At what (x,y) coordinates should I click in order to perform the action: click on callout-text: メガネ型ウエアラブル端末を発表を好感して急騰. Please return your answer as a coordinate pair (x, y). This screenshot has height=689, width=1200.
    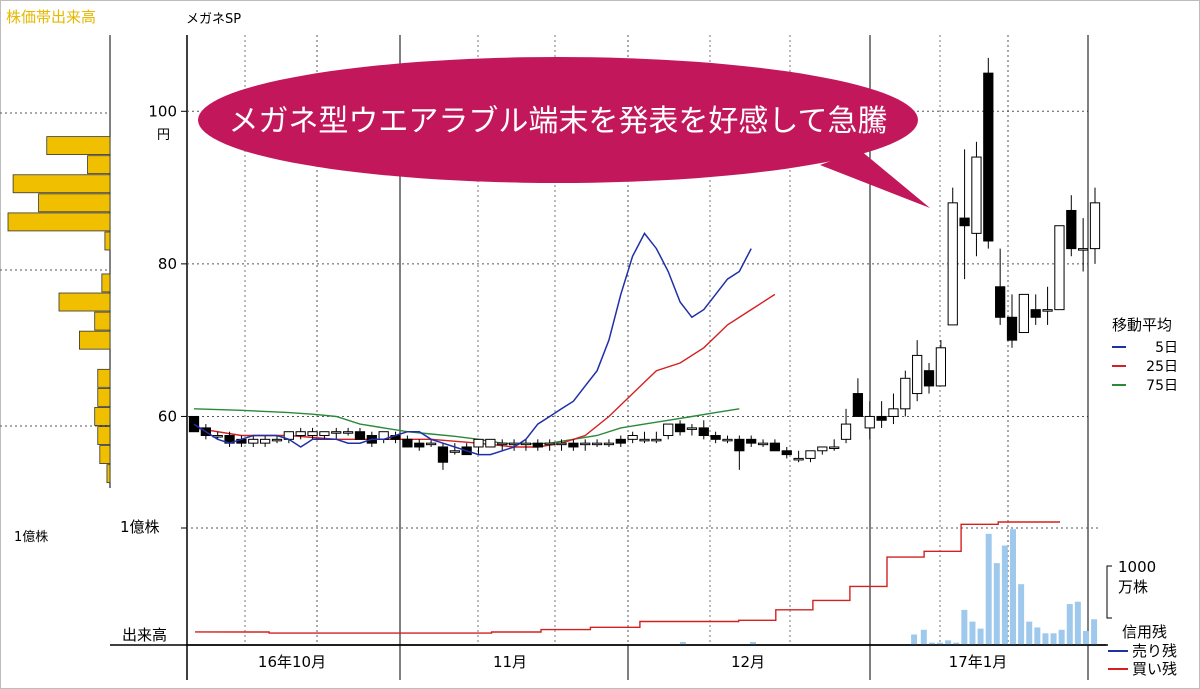
    Looking at the image, I should click on (557, 121).